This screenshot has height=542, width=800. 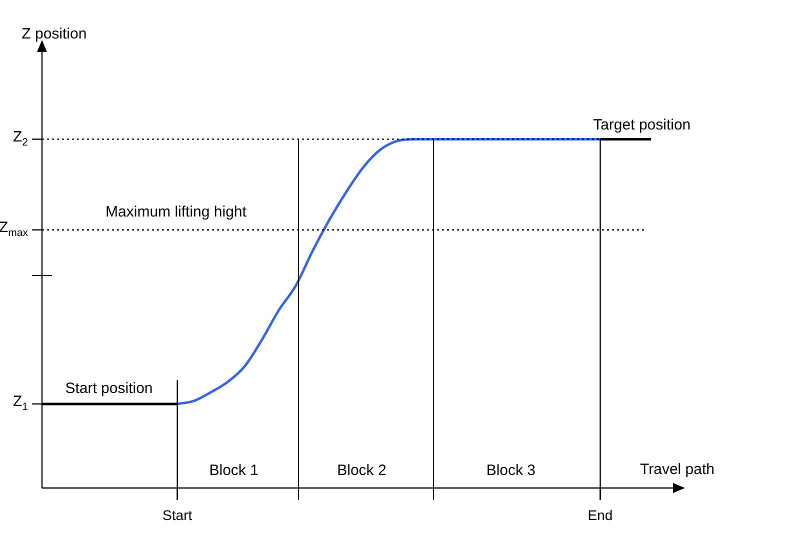 What do you see at coordinates (233, 471) in the screenshot?
I see `annotation: Block 1` at bounding box center [233, 471].